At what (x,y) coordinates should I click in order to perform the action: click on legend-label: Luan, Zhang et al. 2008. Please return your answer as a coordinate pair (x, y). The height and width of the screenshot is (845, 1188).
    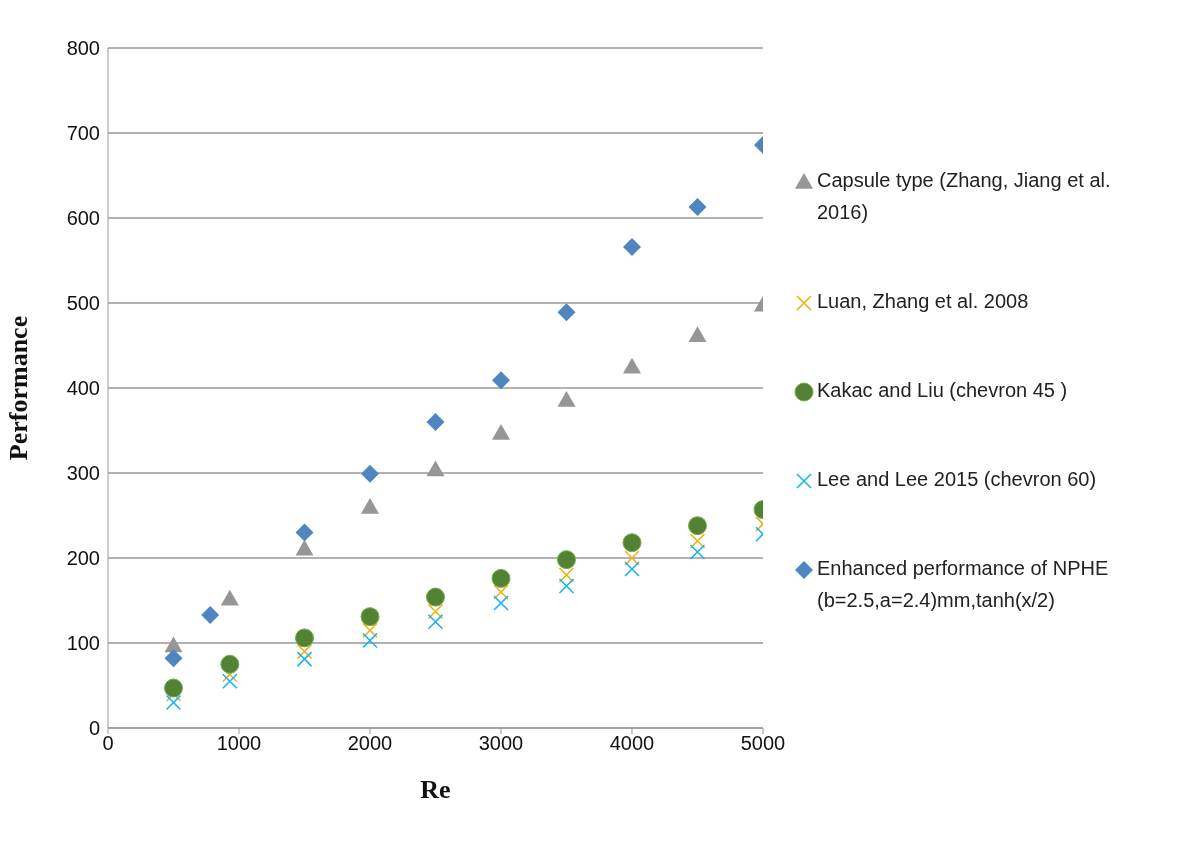
    Looking at the image, I should click on (923, 301).